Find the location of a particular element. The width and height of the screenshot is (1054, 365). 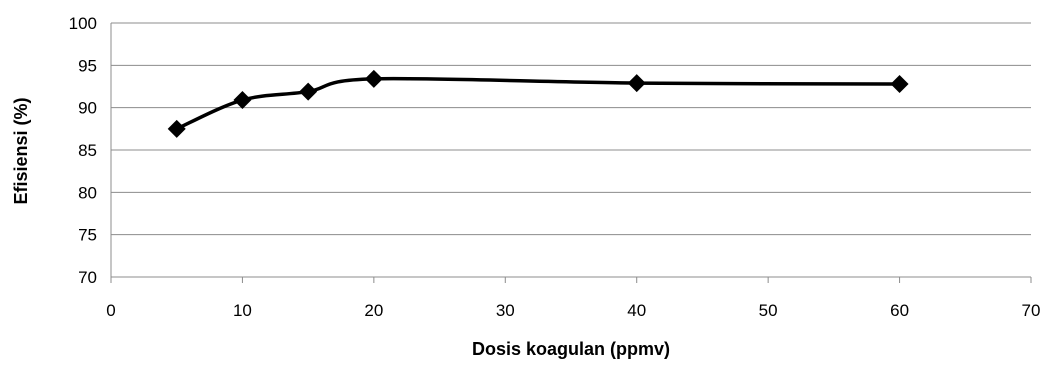

y-tick-label: 80 is located at coordinates (87, 192).